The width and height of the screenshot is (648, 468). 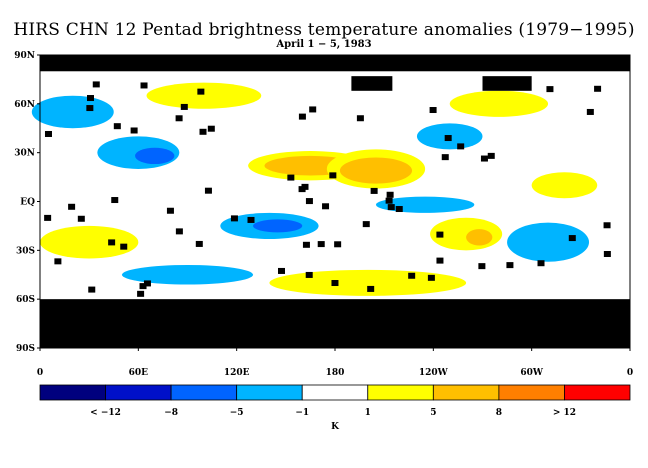 What do you see at coordinates (302, 413) in the screenshot?
I see `legend-tick-label: −1` at bounding box center [302, 413].